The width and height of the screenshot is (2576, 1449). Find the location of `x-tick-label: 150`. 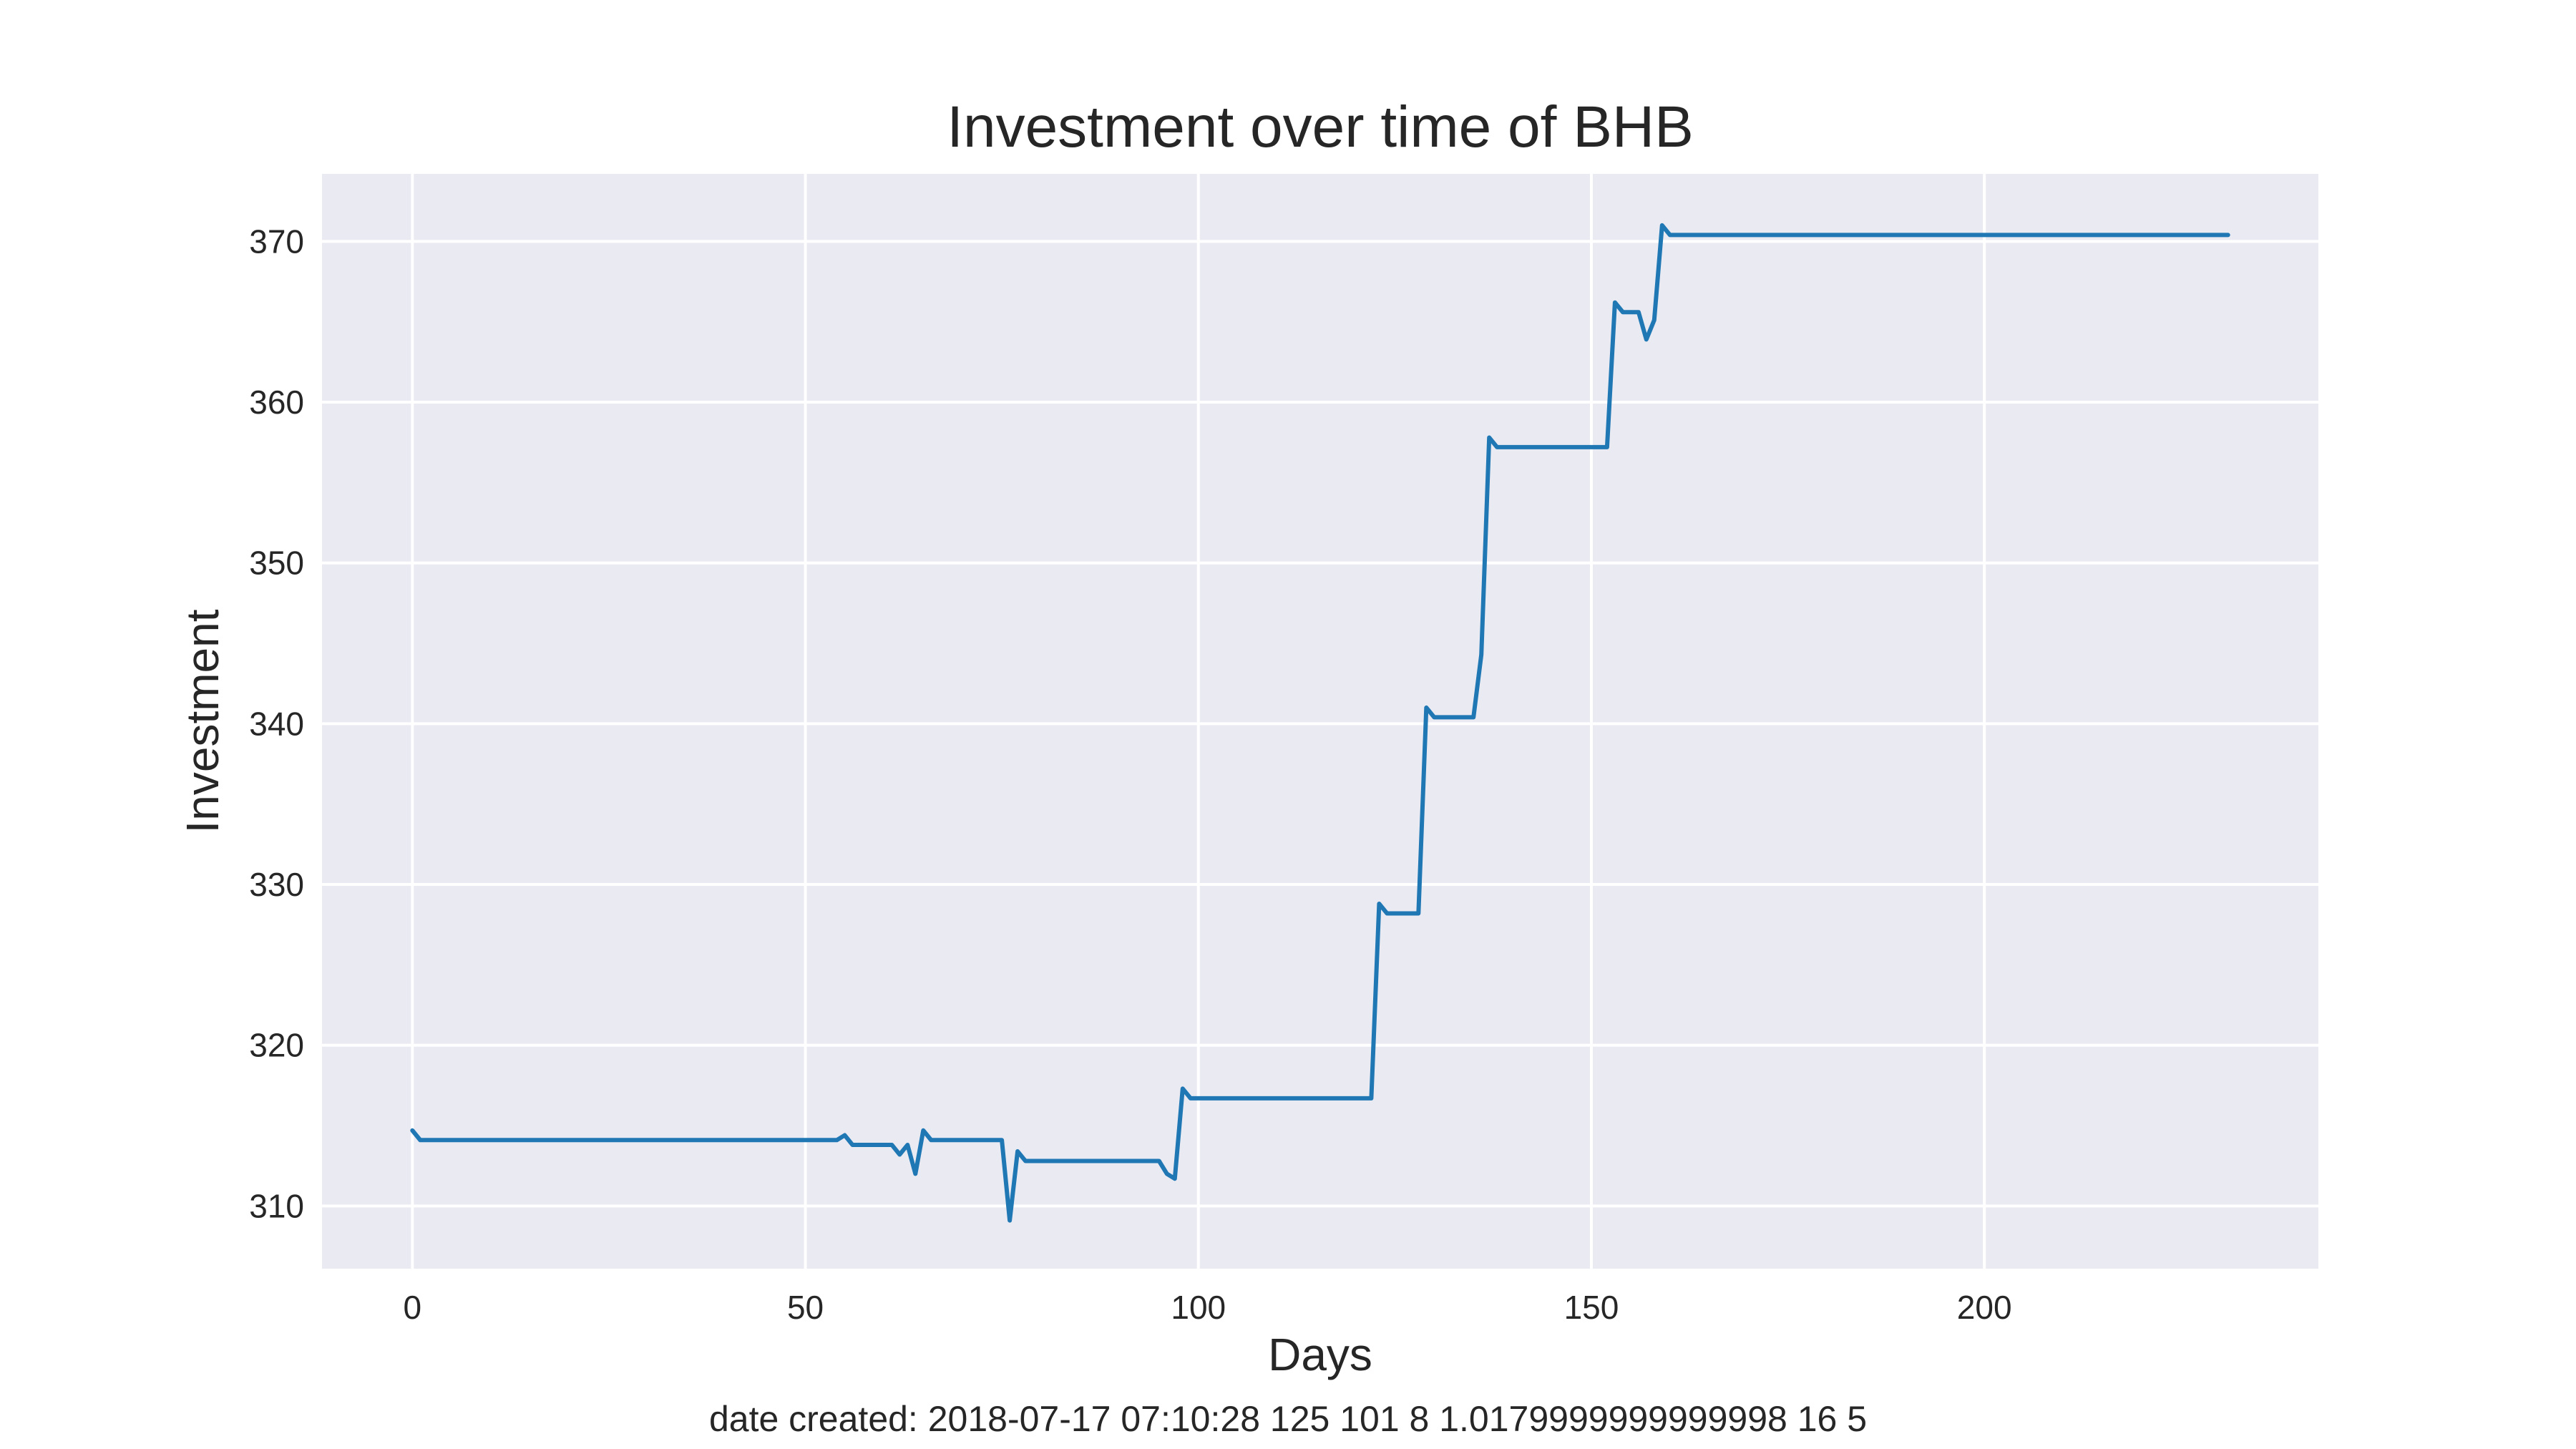

x-tick-label: 150 is located at coordinates (1591, 1307).